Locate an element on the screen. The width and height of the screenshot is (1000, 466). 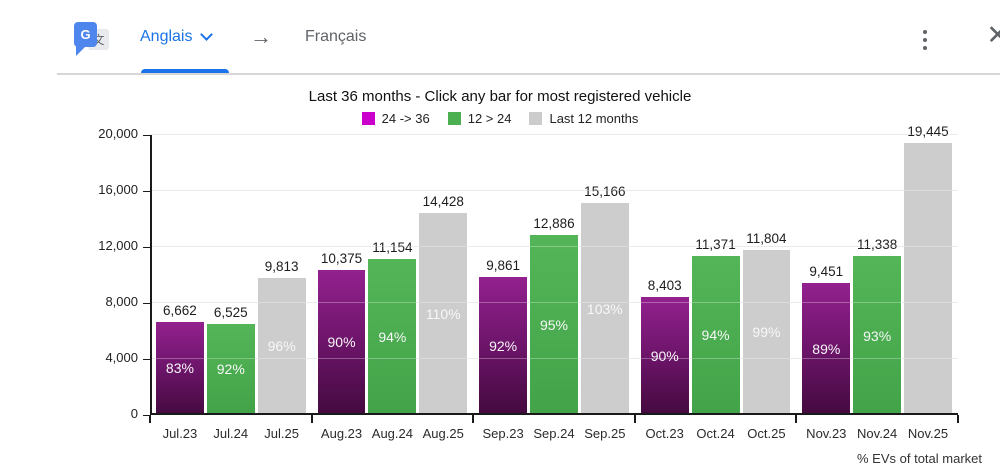
bar-column: 96% 9,813 Jul.25 is located at coordinates (281, 288).